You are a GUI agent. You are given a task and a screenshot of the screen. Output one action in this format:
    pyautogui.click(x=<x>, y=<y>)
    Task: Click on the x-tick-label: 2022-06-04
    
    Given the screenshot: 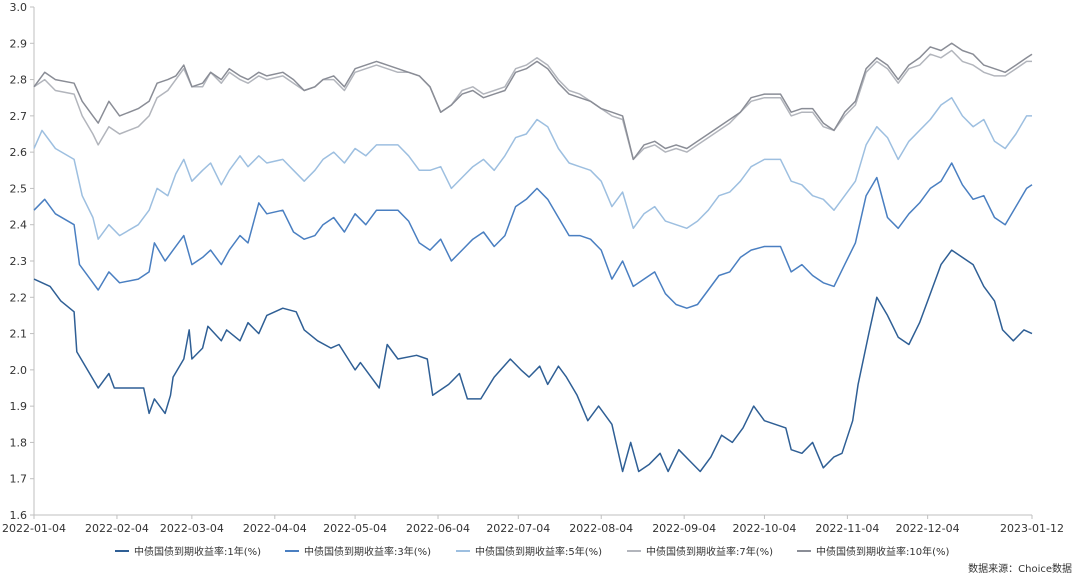 What is the action you would take?
    pyautogui.click(x=438, y=528)
    